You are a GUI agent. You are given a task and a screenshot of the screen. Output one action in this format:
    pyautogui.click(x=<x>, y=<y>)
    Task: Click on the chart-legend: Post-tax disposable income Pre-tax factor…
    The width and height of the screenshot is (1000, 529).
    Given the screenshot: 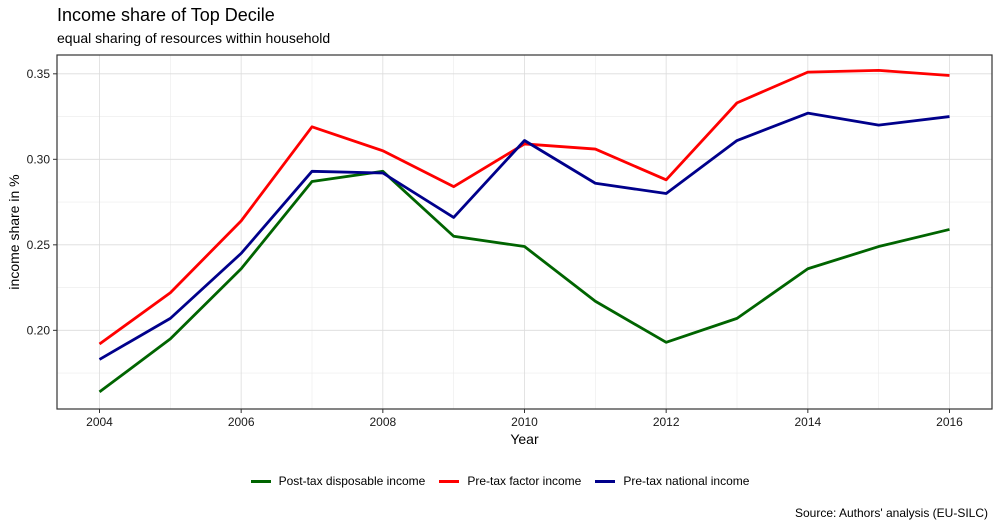 What is the action you would take?
    pyautogui.click(x=500, y=481)
    